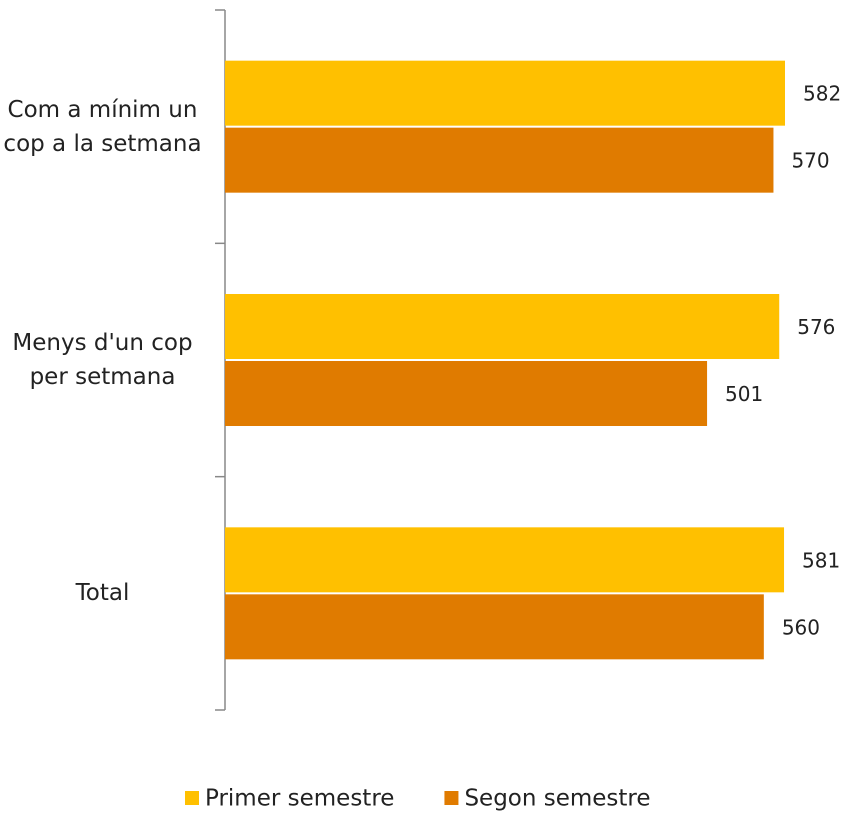 Image resolution: width=849 pixels, height=813 pixels. What do you see at coordinates (821, 560) in the screenshot?
I see `value-label: 581` at bounding box center [821, 560].